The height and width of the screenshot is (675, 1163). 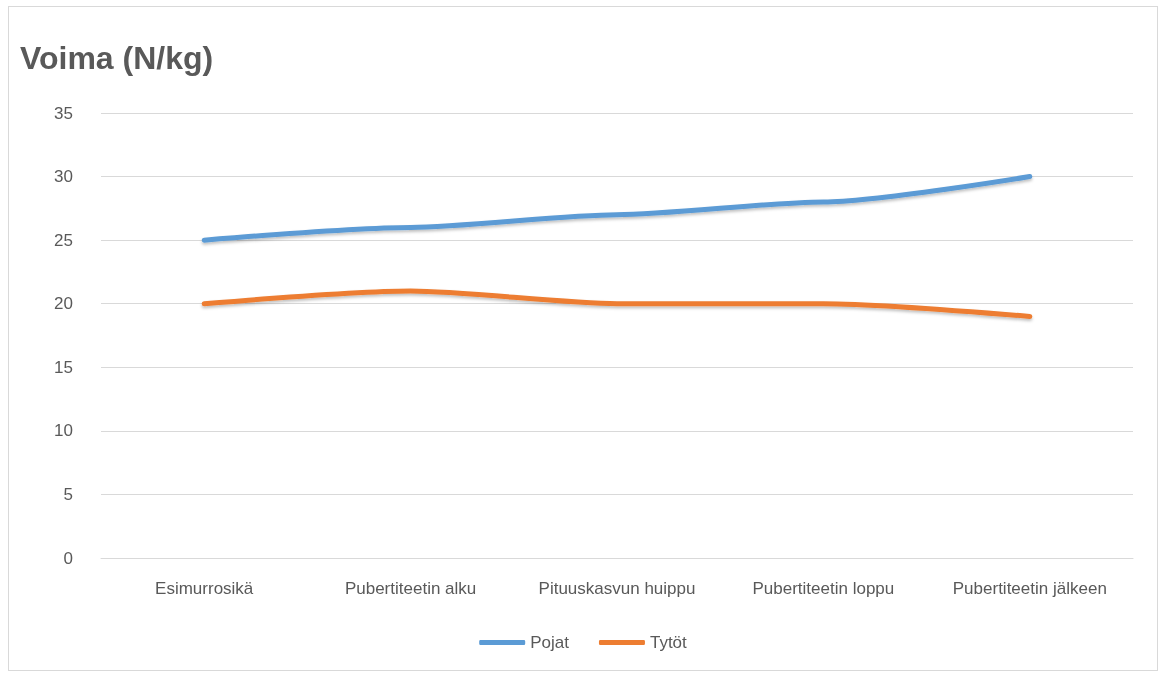 I want to click on y-tick-label: 35, so click(x=63, y=113).